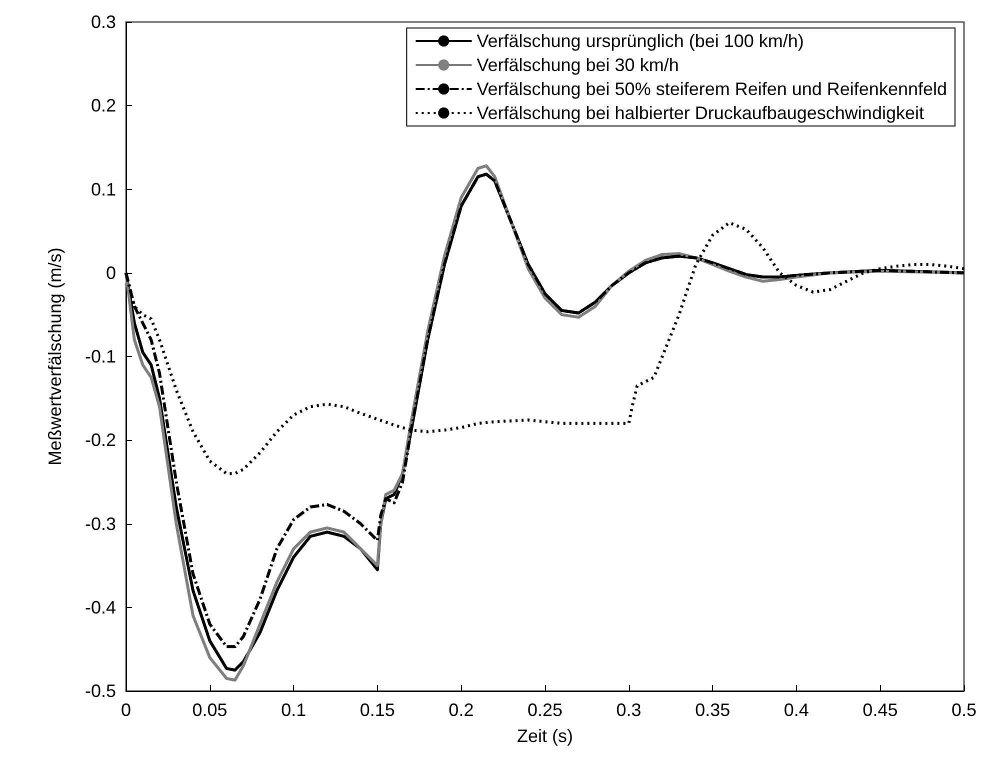 This screenshot has height=765, width=983. Describe the element at coordinates (377, 710) in the screenshot. I see `x-tick-label: 0.15` at that location.